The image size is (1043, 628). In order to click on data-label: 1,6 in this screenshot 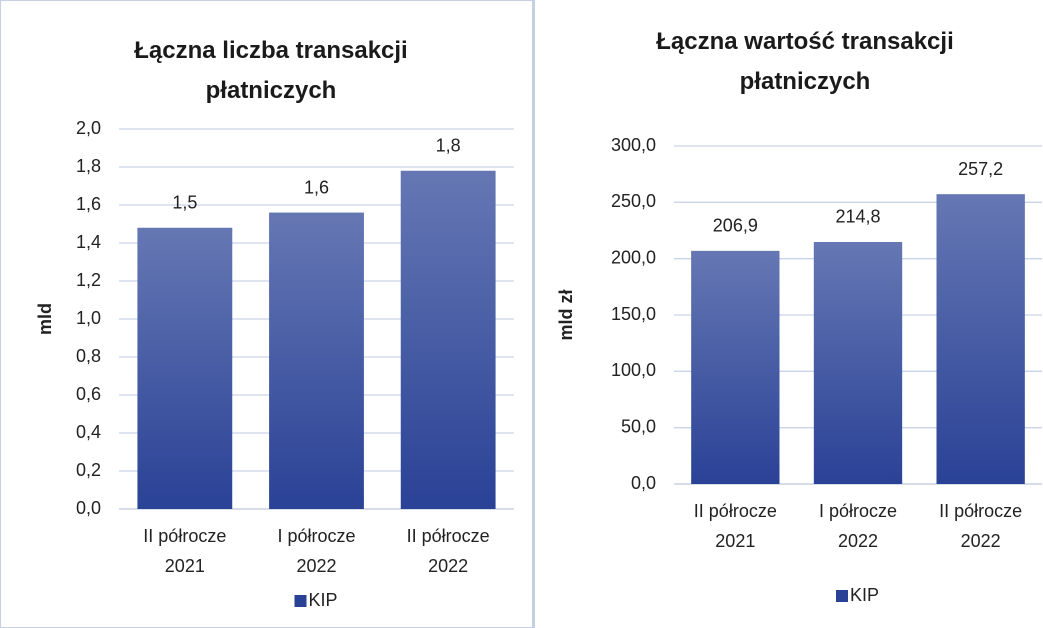, I will do `click(316, 187)`.